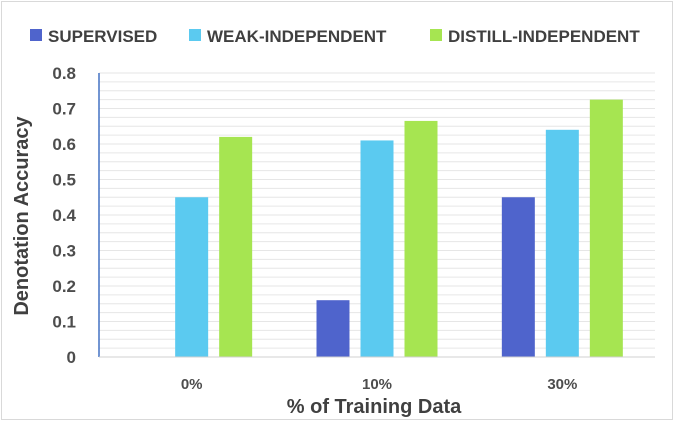  What do you see at coordinates (377, 384) in the screenshot?
I see `x-category-label: 10%` at bounding box center [377, 384].